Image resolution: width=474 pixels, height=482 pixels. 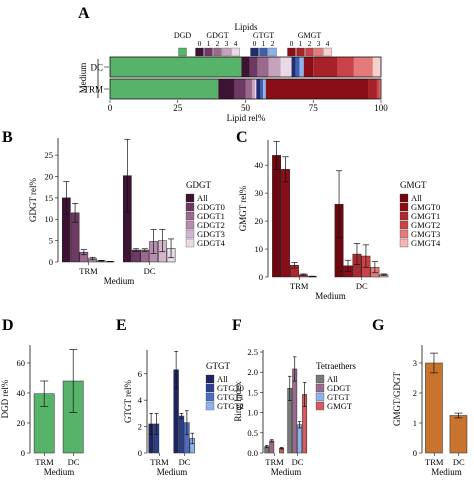 I want to click on y-tick-label: 15, so click(x=49, y=198).